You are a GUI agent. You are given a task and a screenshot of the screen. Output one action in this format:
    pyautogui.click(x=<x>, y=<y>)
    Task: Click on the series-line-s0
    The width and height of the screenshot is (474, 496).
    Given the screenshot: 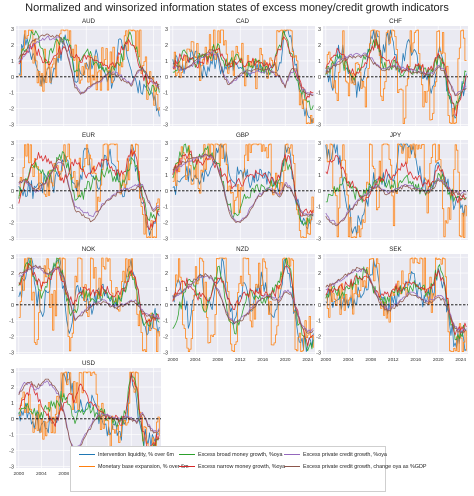 What is the action you would take?
    pyautogui.click(x=89, y=190)
    